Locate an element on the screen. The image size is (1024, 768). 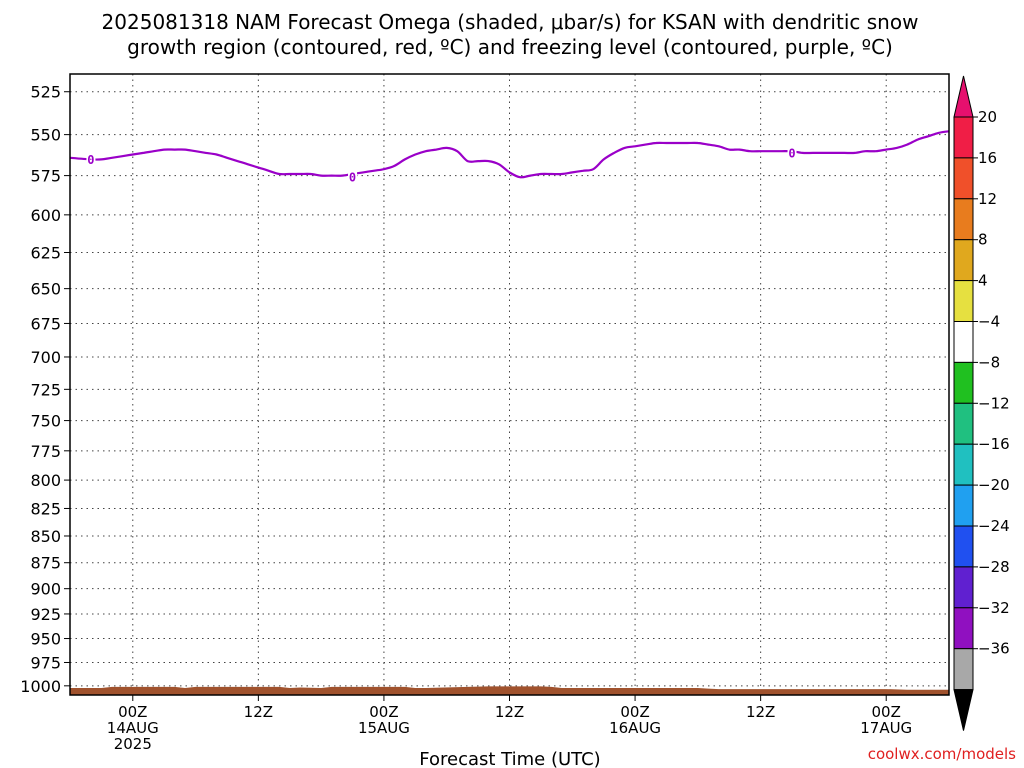
y-tick-label-700: 700 is located at coordinates (45, 357).